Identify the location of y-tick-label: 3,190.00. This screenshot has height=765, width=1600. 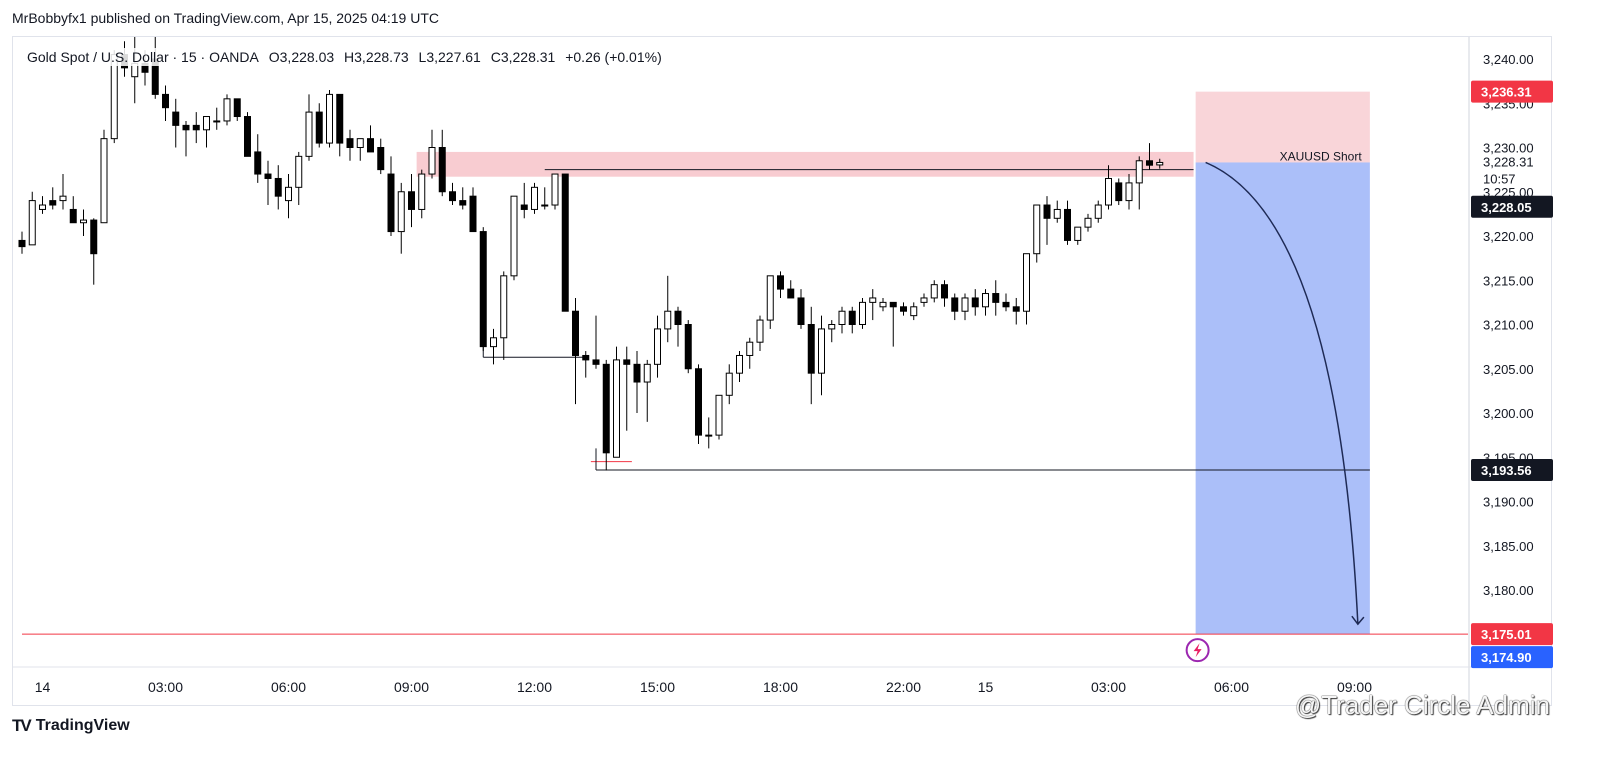
(1508, 502).